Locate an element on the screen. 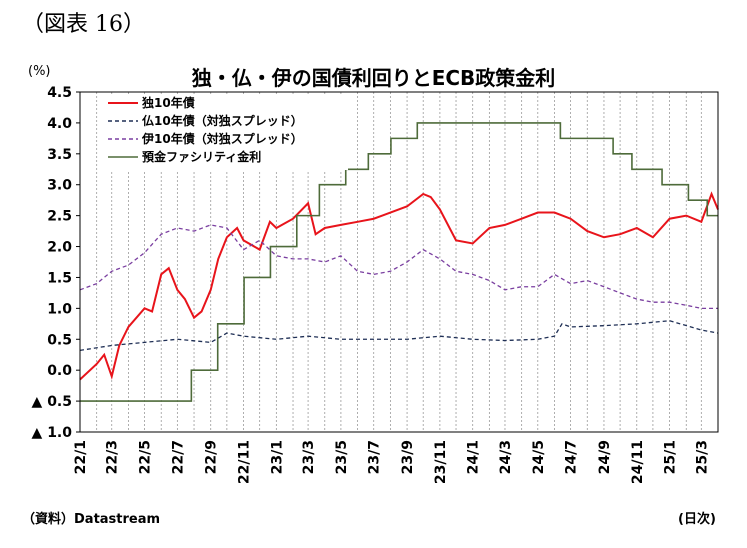 The height and width of the screenshot is (548, 747). y-axis-unit: (%) is located at coordinates (39, 71).